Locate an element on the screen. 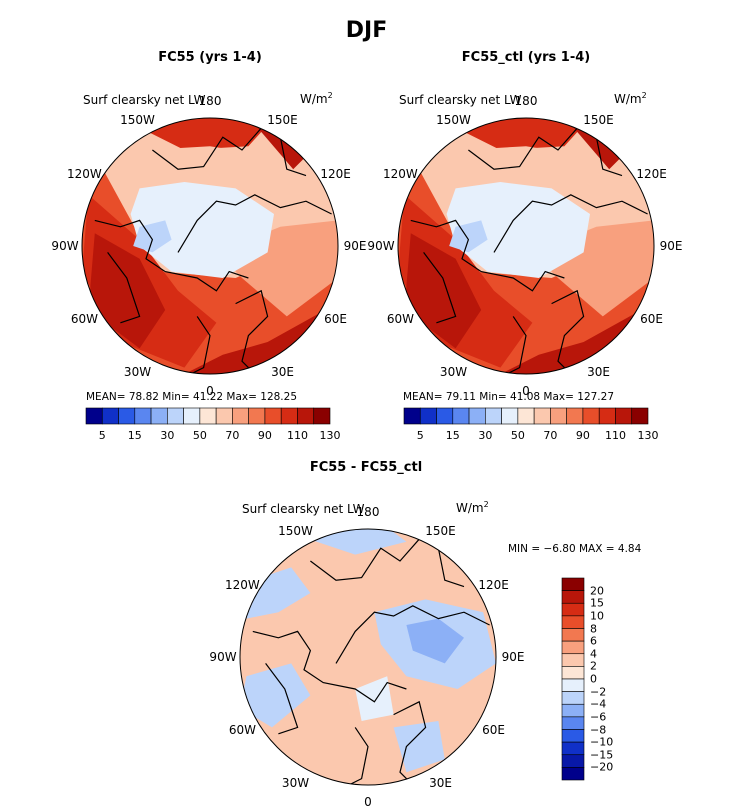 The image size is (733, 809). colorbar-tick-label: 90 is located at coordinates (582, 435).